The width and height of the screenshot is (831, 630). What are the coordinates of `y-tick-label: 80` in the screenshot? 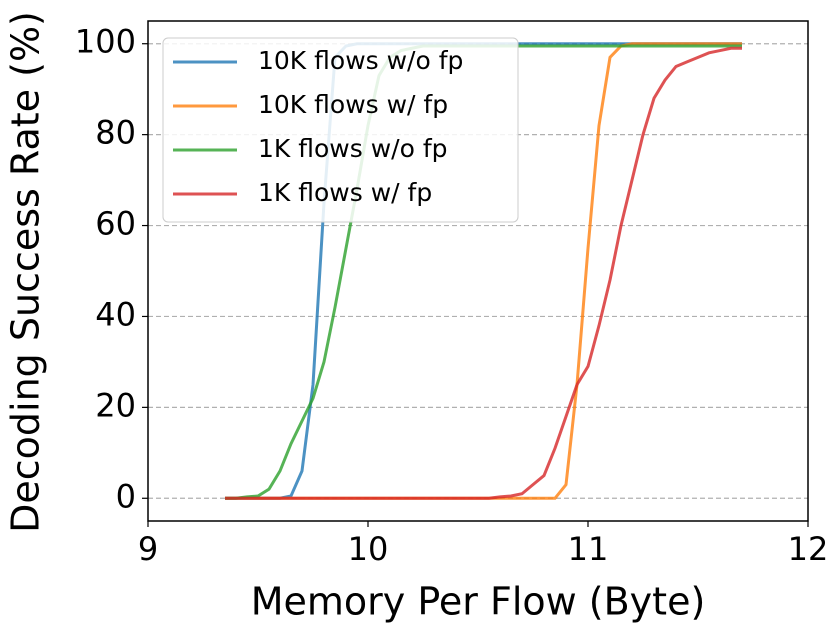 It's located at (115, 133).